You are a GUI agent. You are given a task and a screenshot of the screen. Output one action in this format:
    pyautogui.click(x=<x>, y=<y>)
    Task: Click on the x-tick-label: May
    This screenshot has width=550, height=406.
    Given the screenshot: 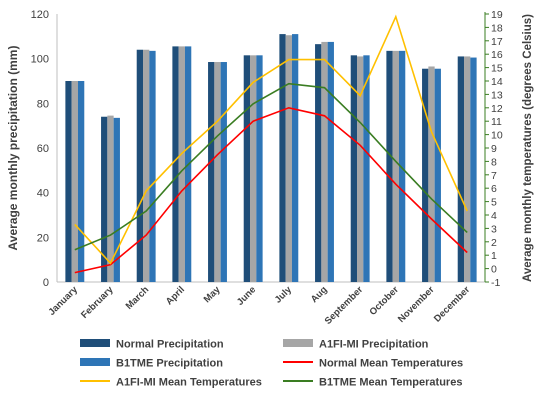 What is the action you would take?
    pyautogui.click(x=212, y=294)
    